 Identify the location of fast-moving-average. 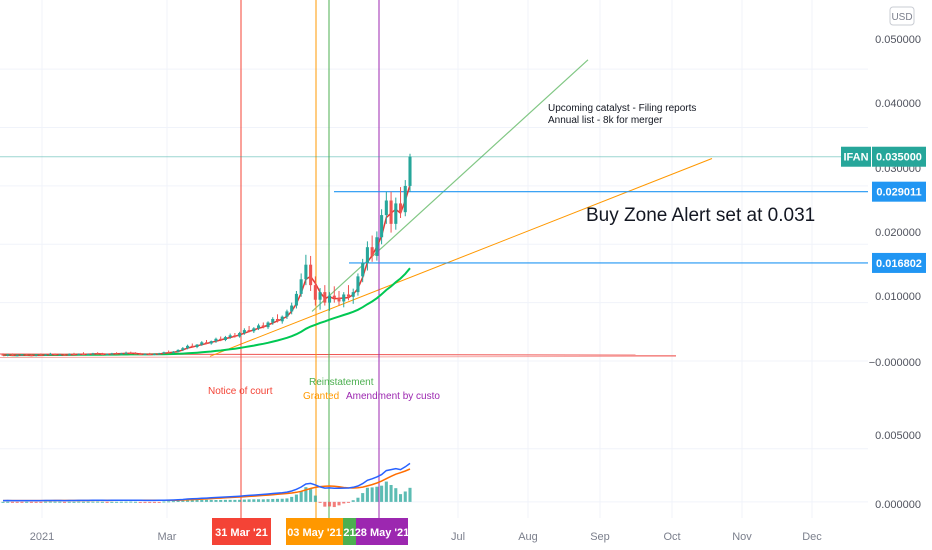
(206, 270).